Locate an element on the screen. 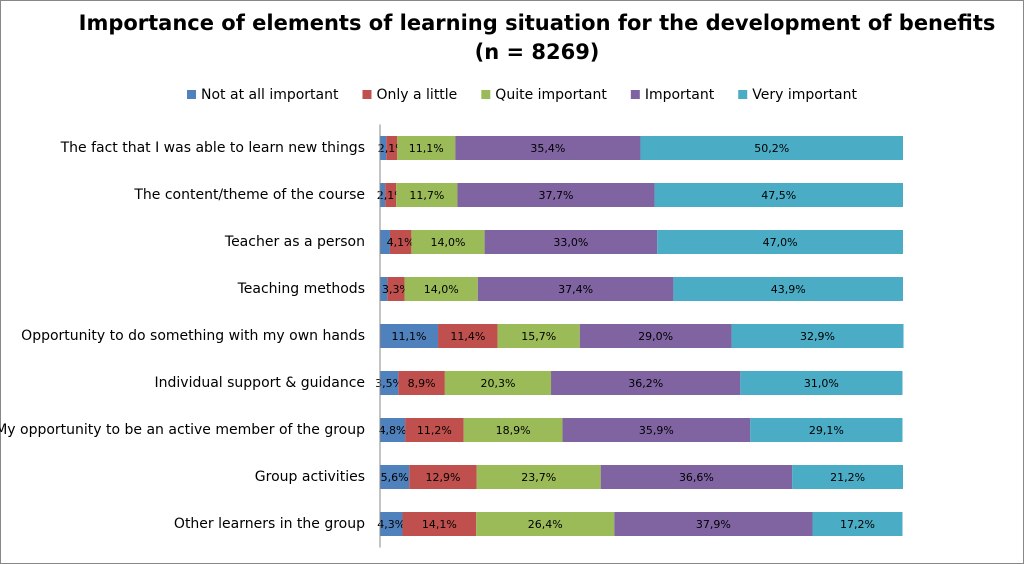 The height and width of the screenshot is (564, 1024). data-label: 36,2% is located at coordinates (645, 383).